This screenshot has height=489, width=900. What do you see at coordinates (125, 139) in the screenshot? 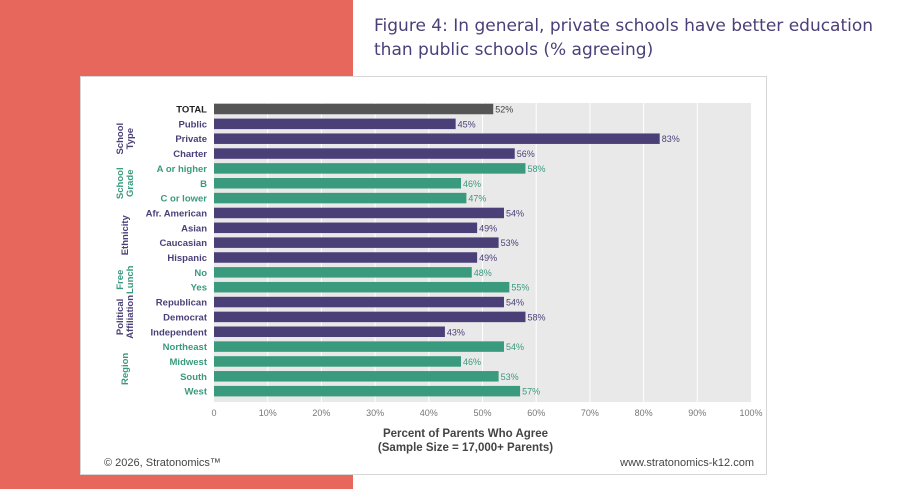
I see `group-label: SchoolType` at bounding box center [125, 139].